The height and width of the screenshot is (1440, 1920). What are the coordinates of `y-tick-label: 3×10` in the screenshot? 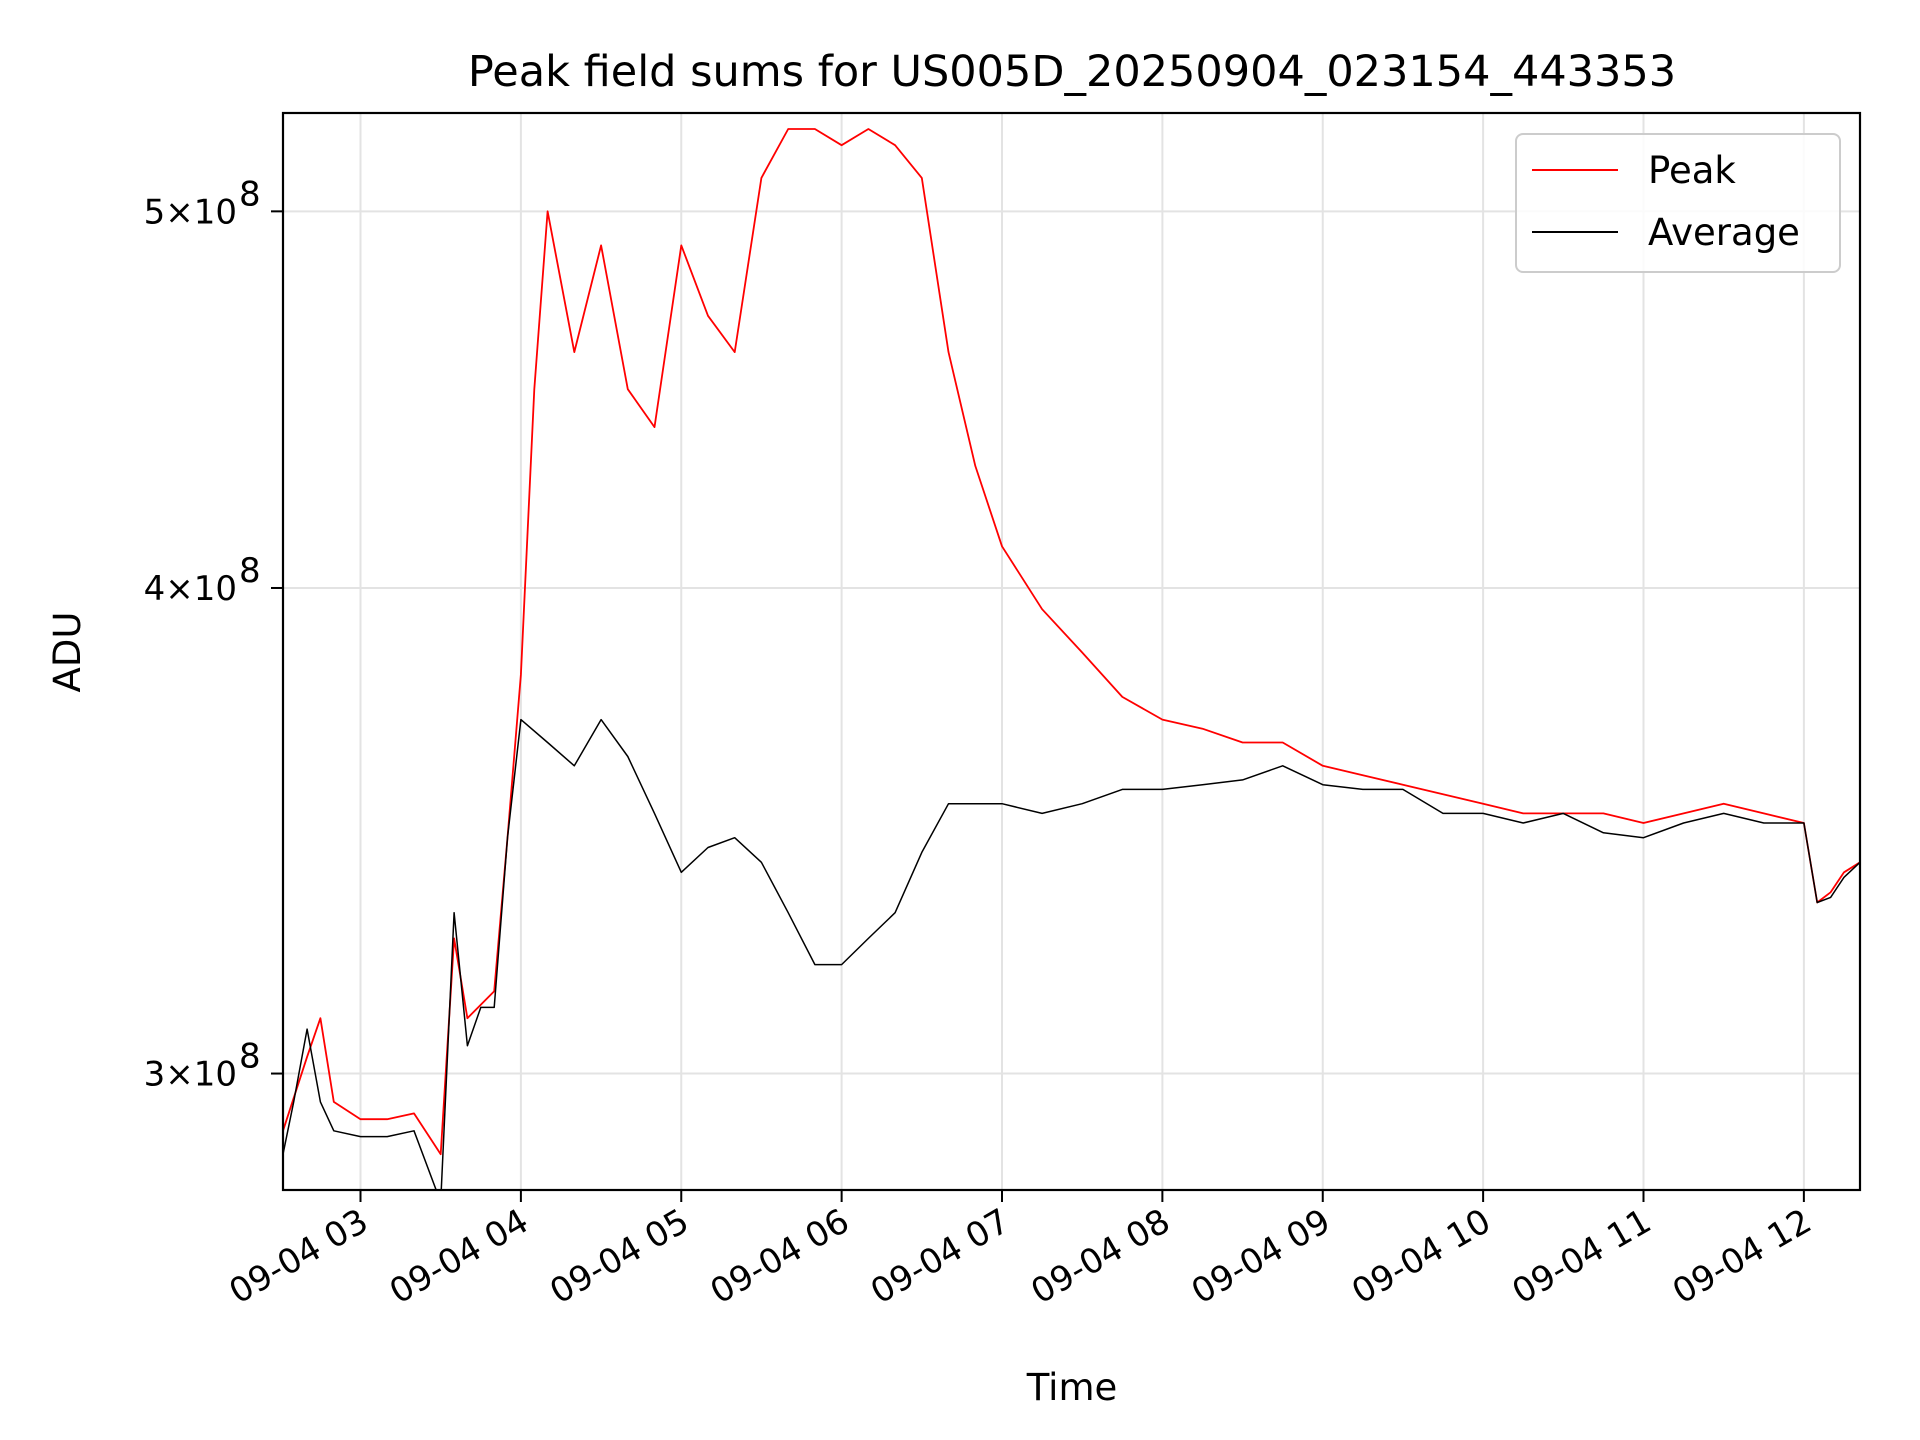 It's located at (190, 1075).